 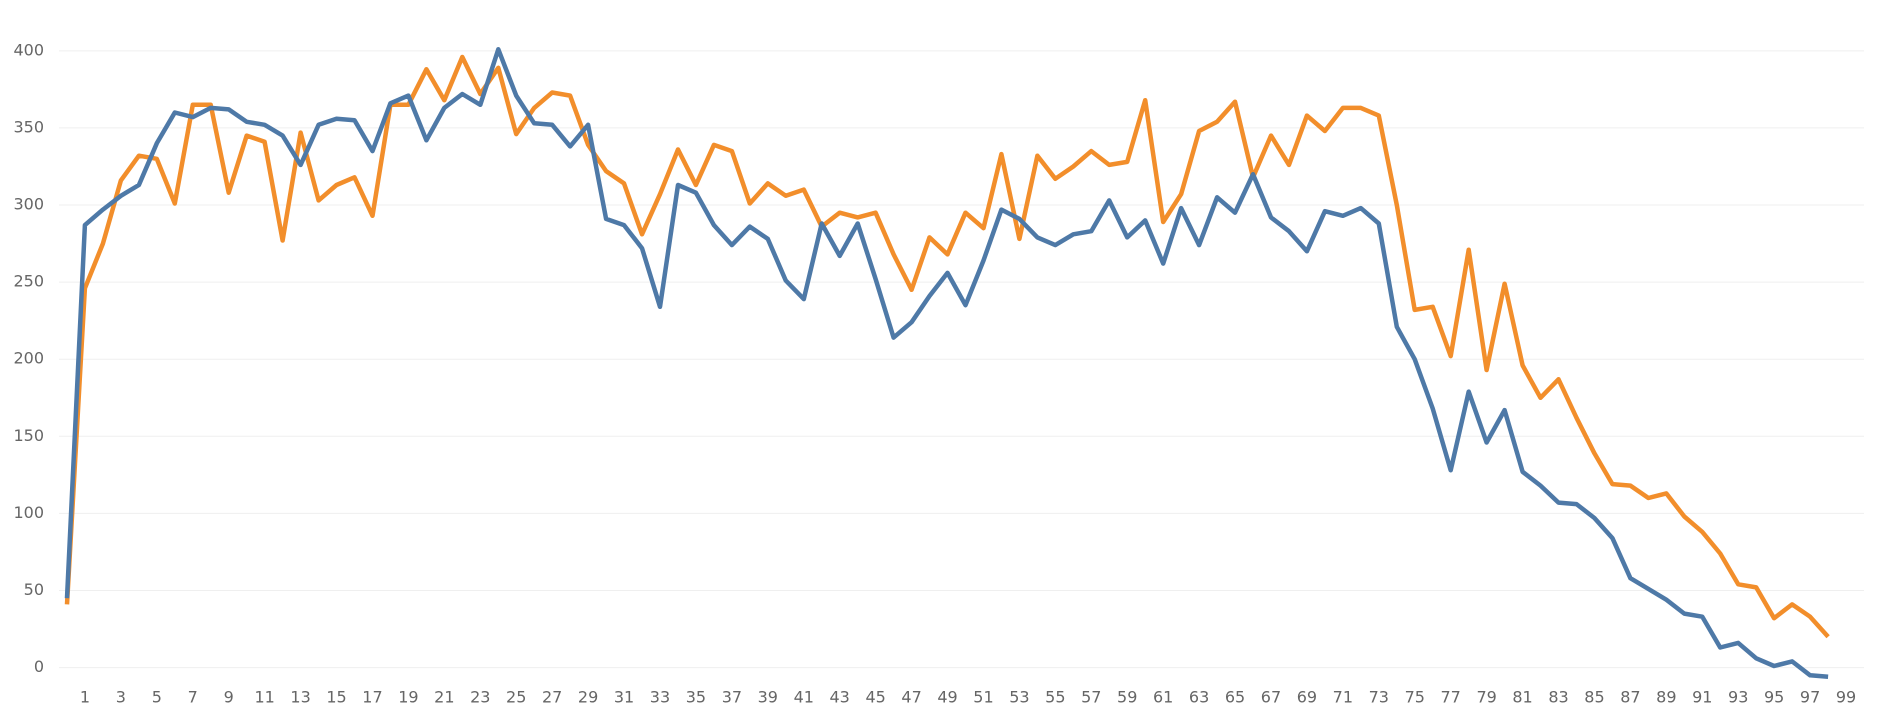 I want to click on x-tick-label: 49, so click(x=947, y=697).